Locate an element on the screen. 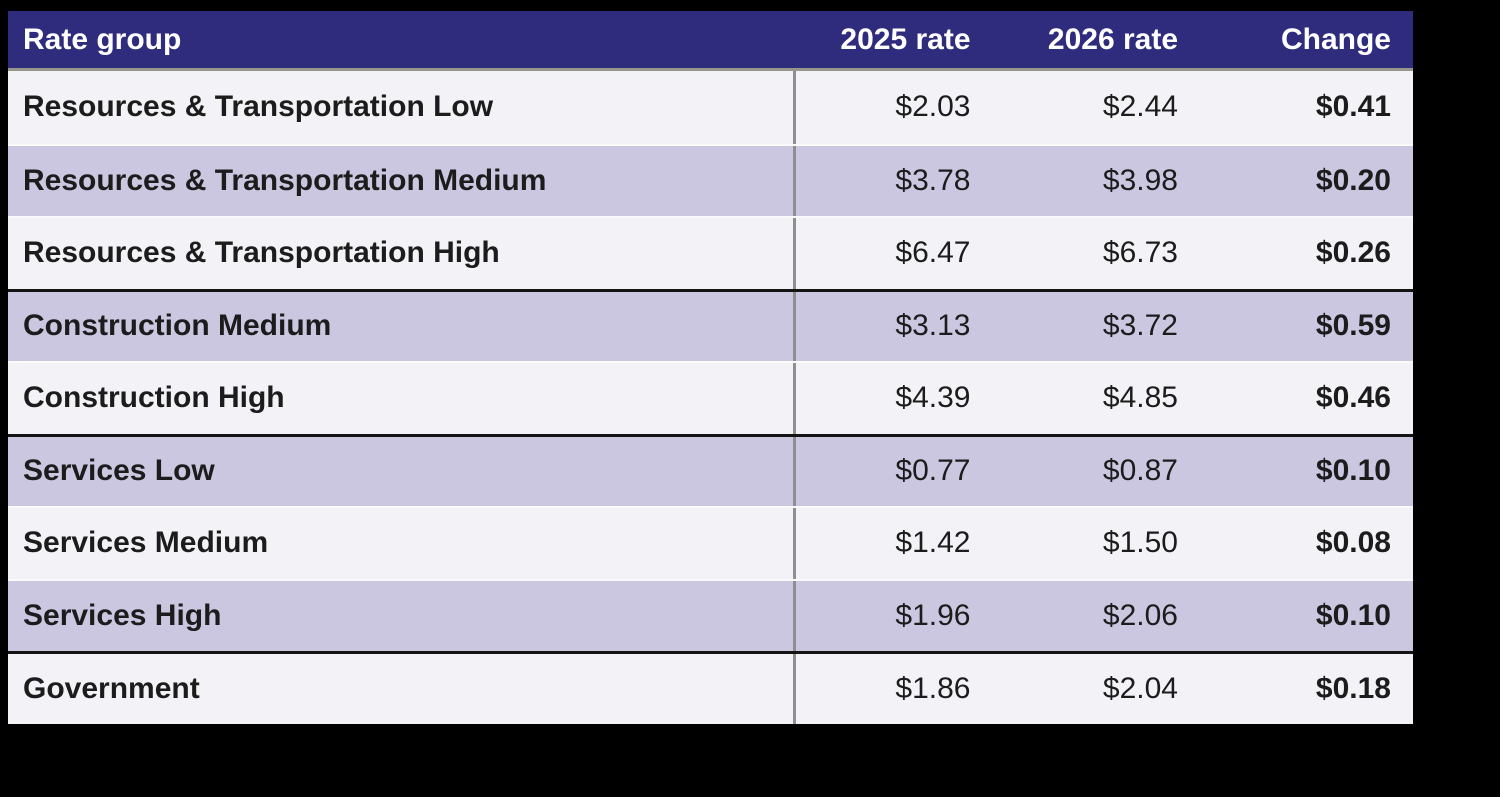  rate-group-cell: Services Medium is located at coordinates (146, 543).